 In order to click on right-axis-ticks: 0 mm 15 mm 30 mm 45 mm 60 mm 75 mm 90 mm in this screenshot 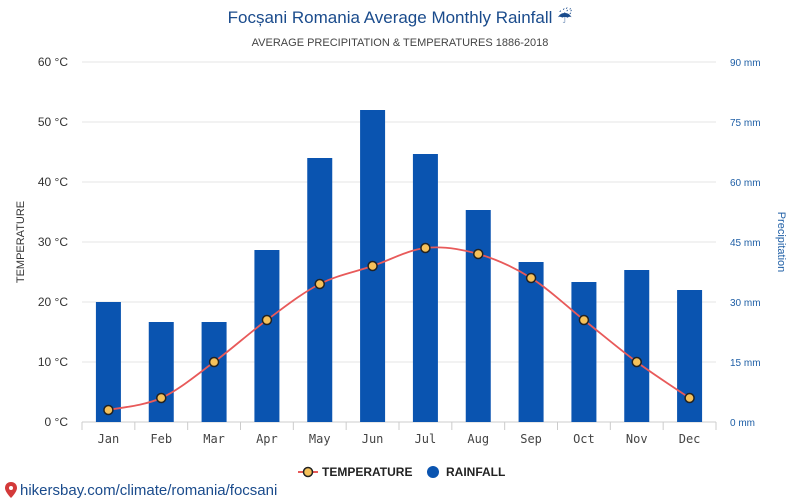, I will do `click(745, 243)`.